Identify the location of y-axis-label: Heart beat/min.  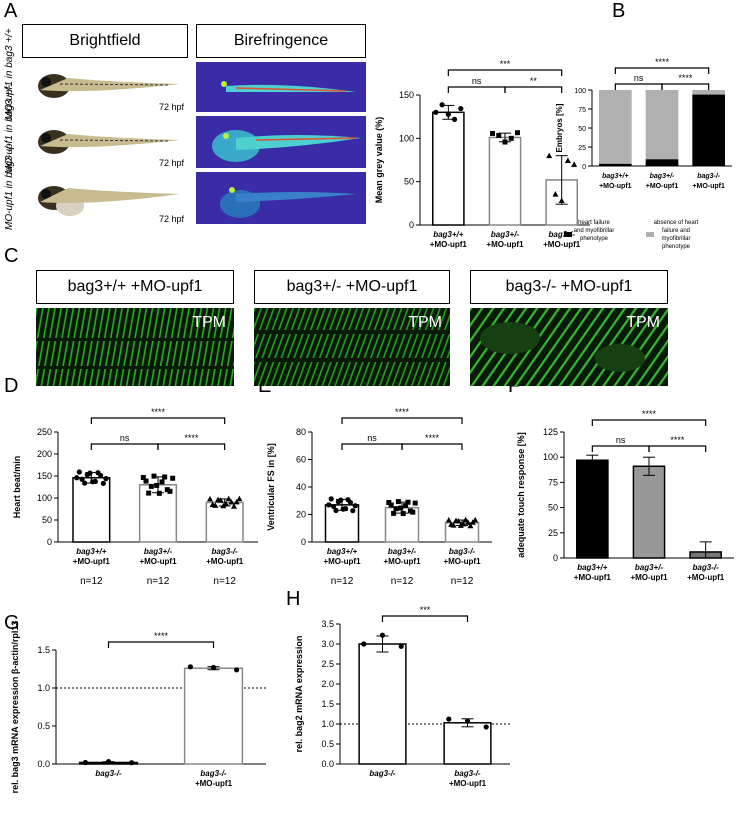
(17, 487).